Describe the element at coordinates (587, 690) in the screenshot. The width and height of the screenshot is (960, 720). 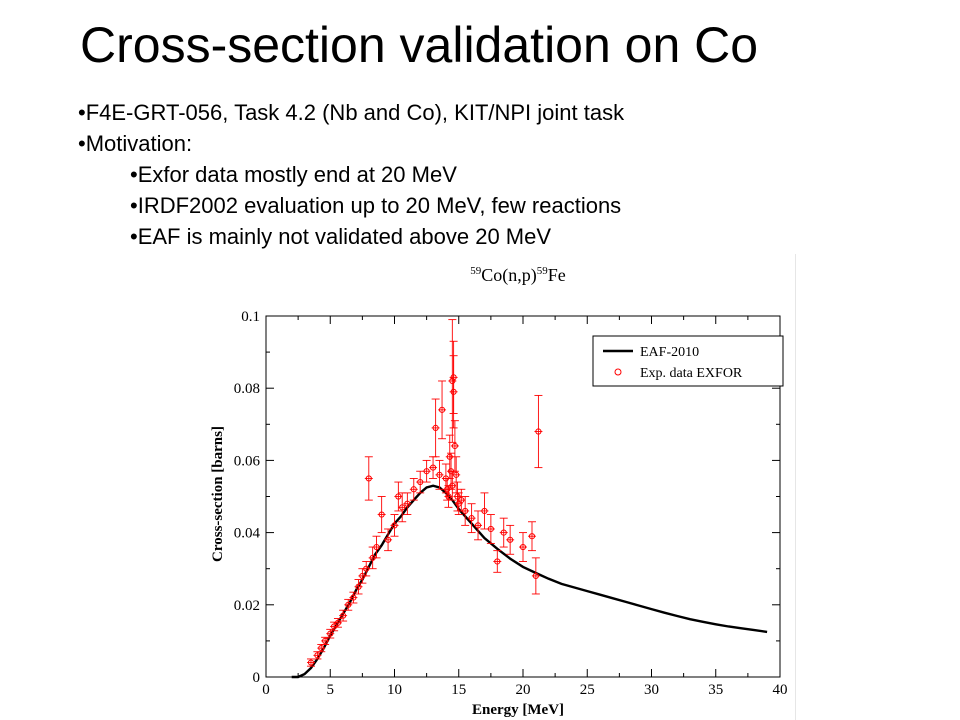
I see `x-tick-label: 25` at that location.